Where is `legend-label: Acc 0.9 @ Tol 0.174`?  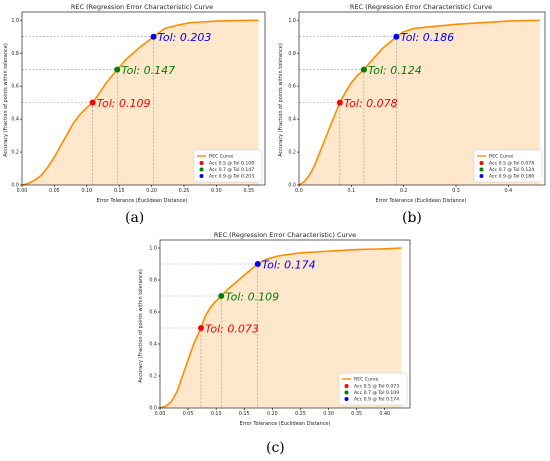 legend-label: Acc 0.9 @ Tol 0.174 is located at coordinates (376, 400).